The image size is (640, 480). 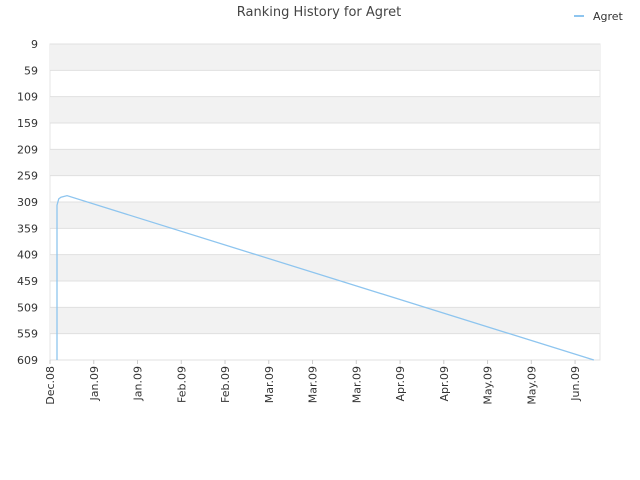 I want to click on y-tick-label: 359, so click(x=27, y=228).